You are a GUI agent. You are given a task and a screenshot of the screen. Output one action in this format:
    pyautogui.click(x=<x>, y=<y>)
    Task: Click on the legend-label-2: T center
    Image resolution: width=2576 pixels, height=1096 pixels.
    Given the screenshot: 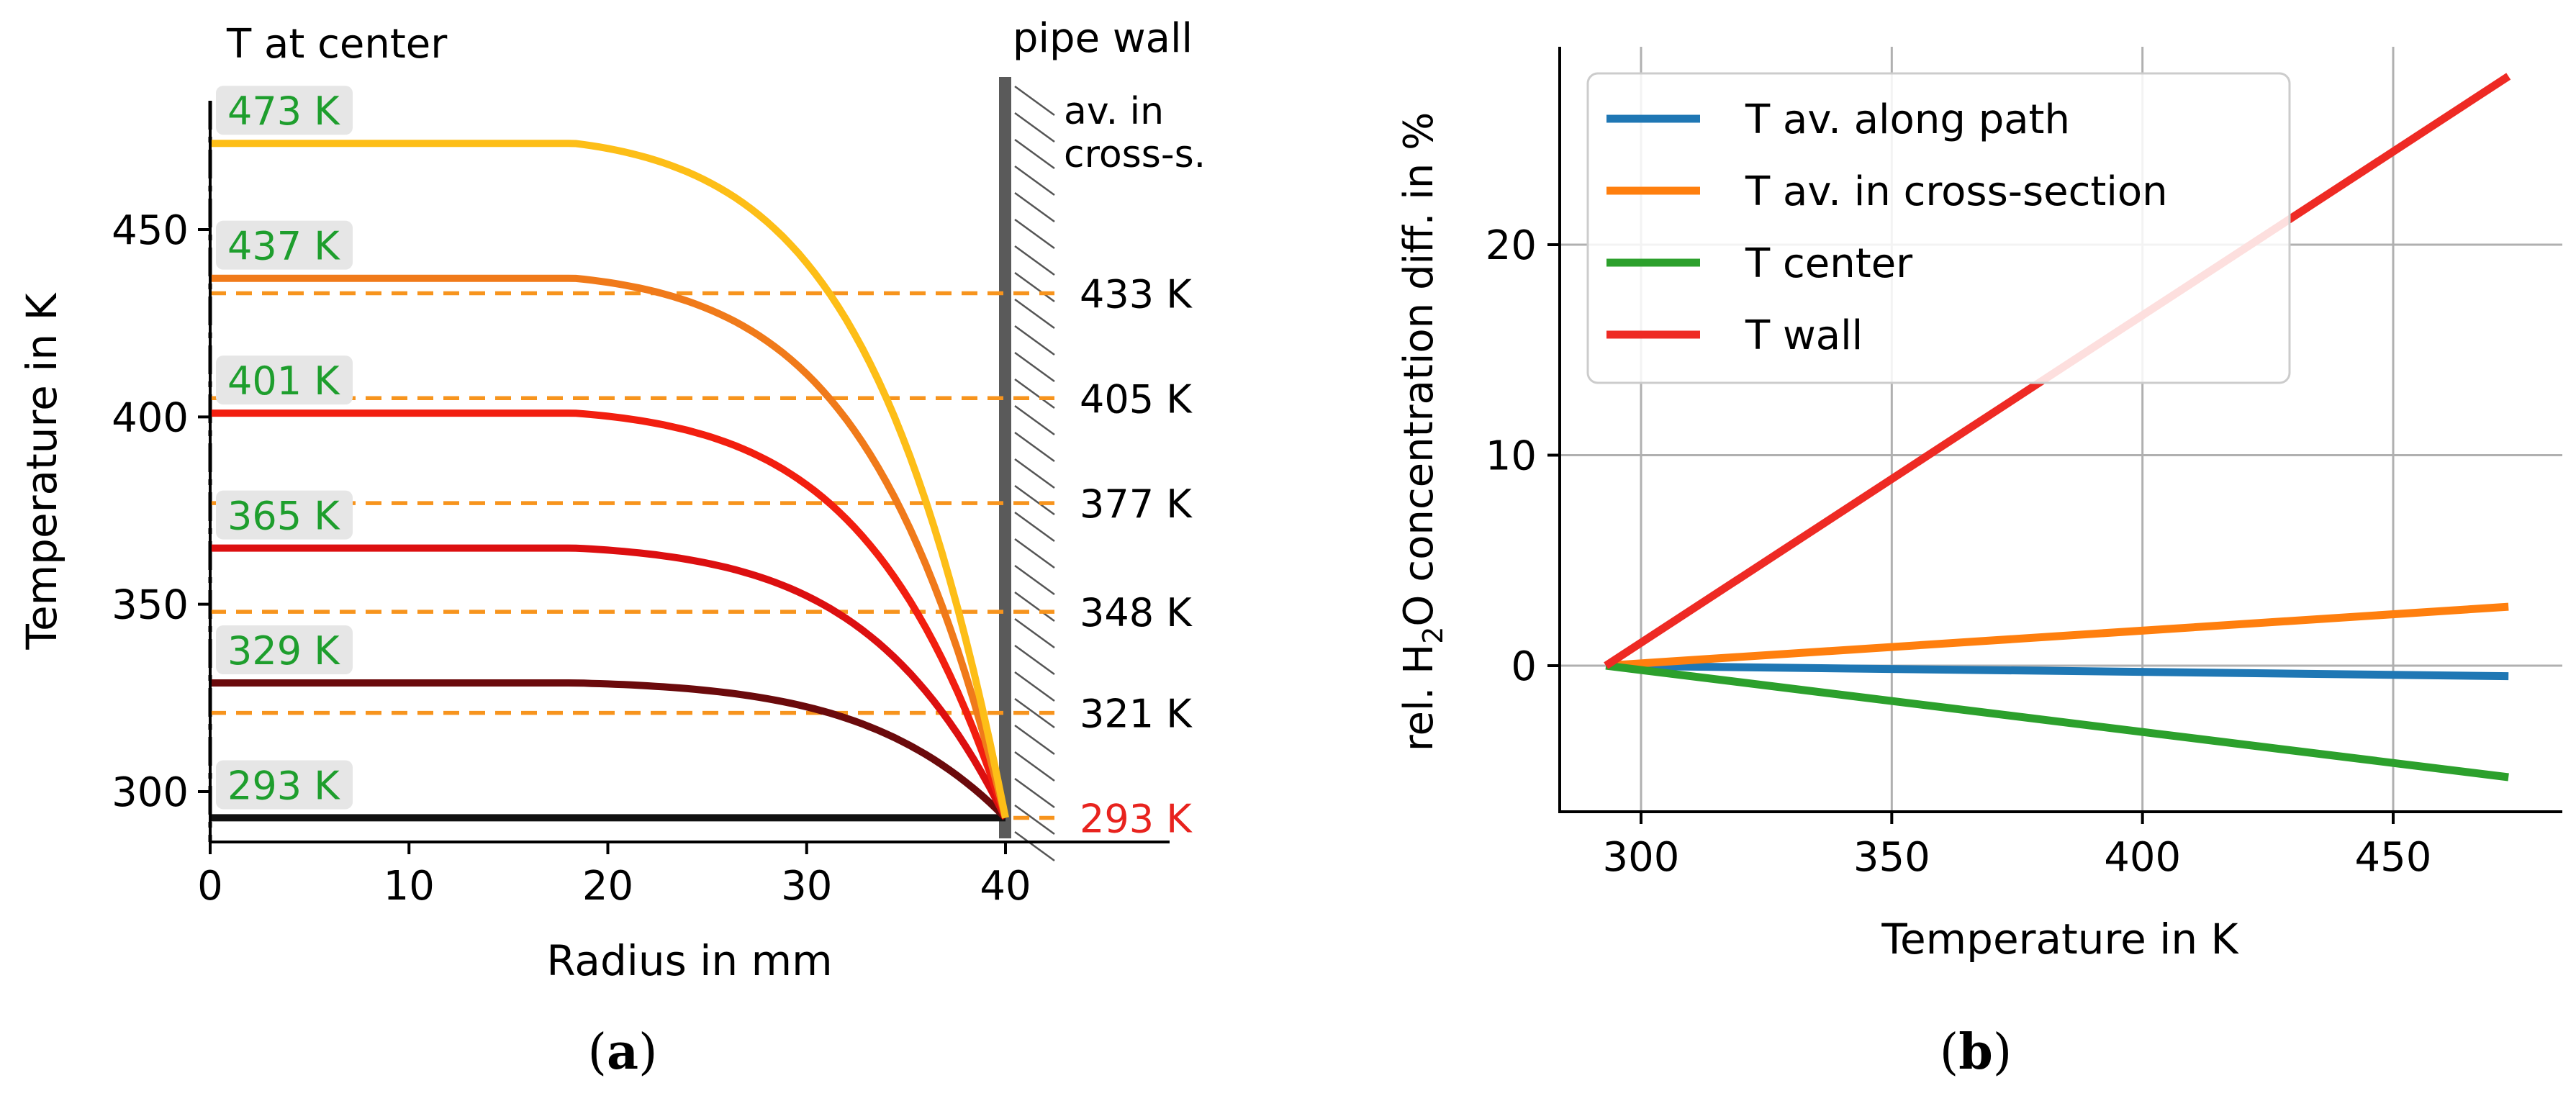 What is the action you would take?
    pyautogui.click(x=1829, y=263)
    